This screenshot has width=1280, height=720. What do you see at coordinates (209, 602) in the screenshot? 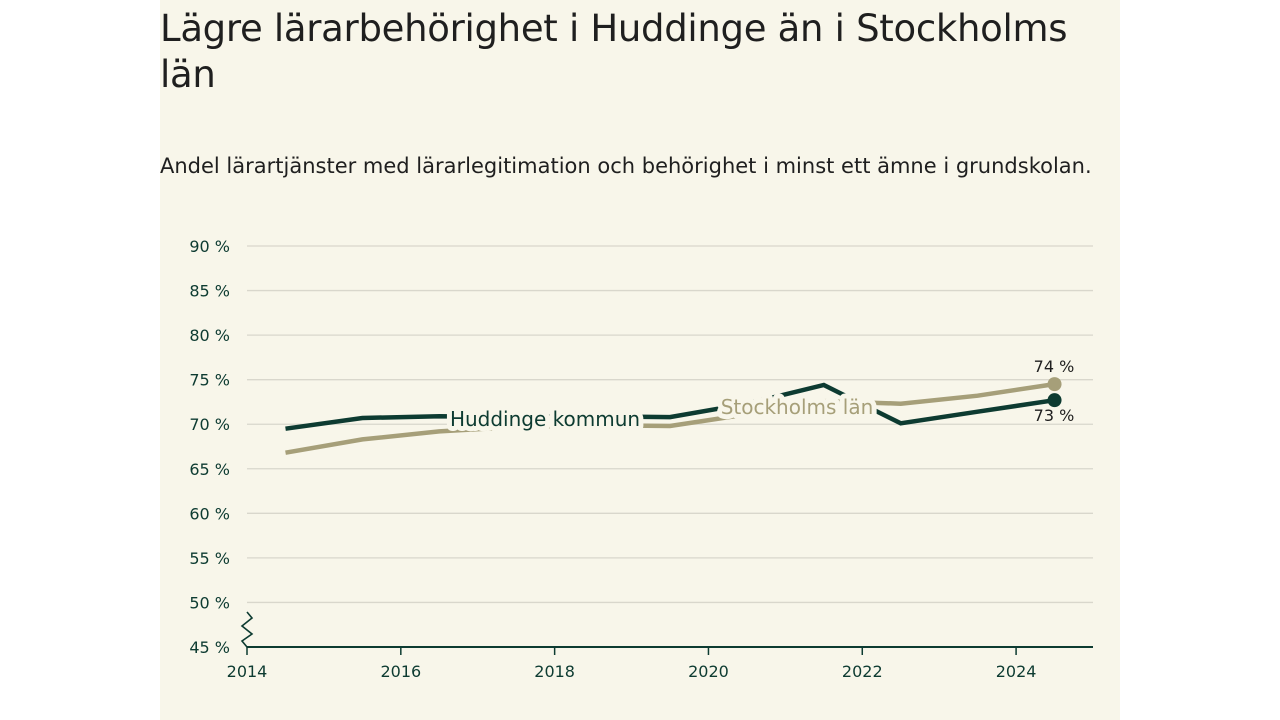
I see `y-tick-label: 50 %` at bounding box center [209, 602].